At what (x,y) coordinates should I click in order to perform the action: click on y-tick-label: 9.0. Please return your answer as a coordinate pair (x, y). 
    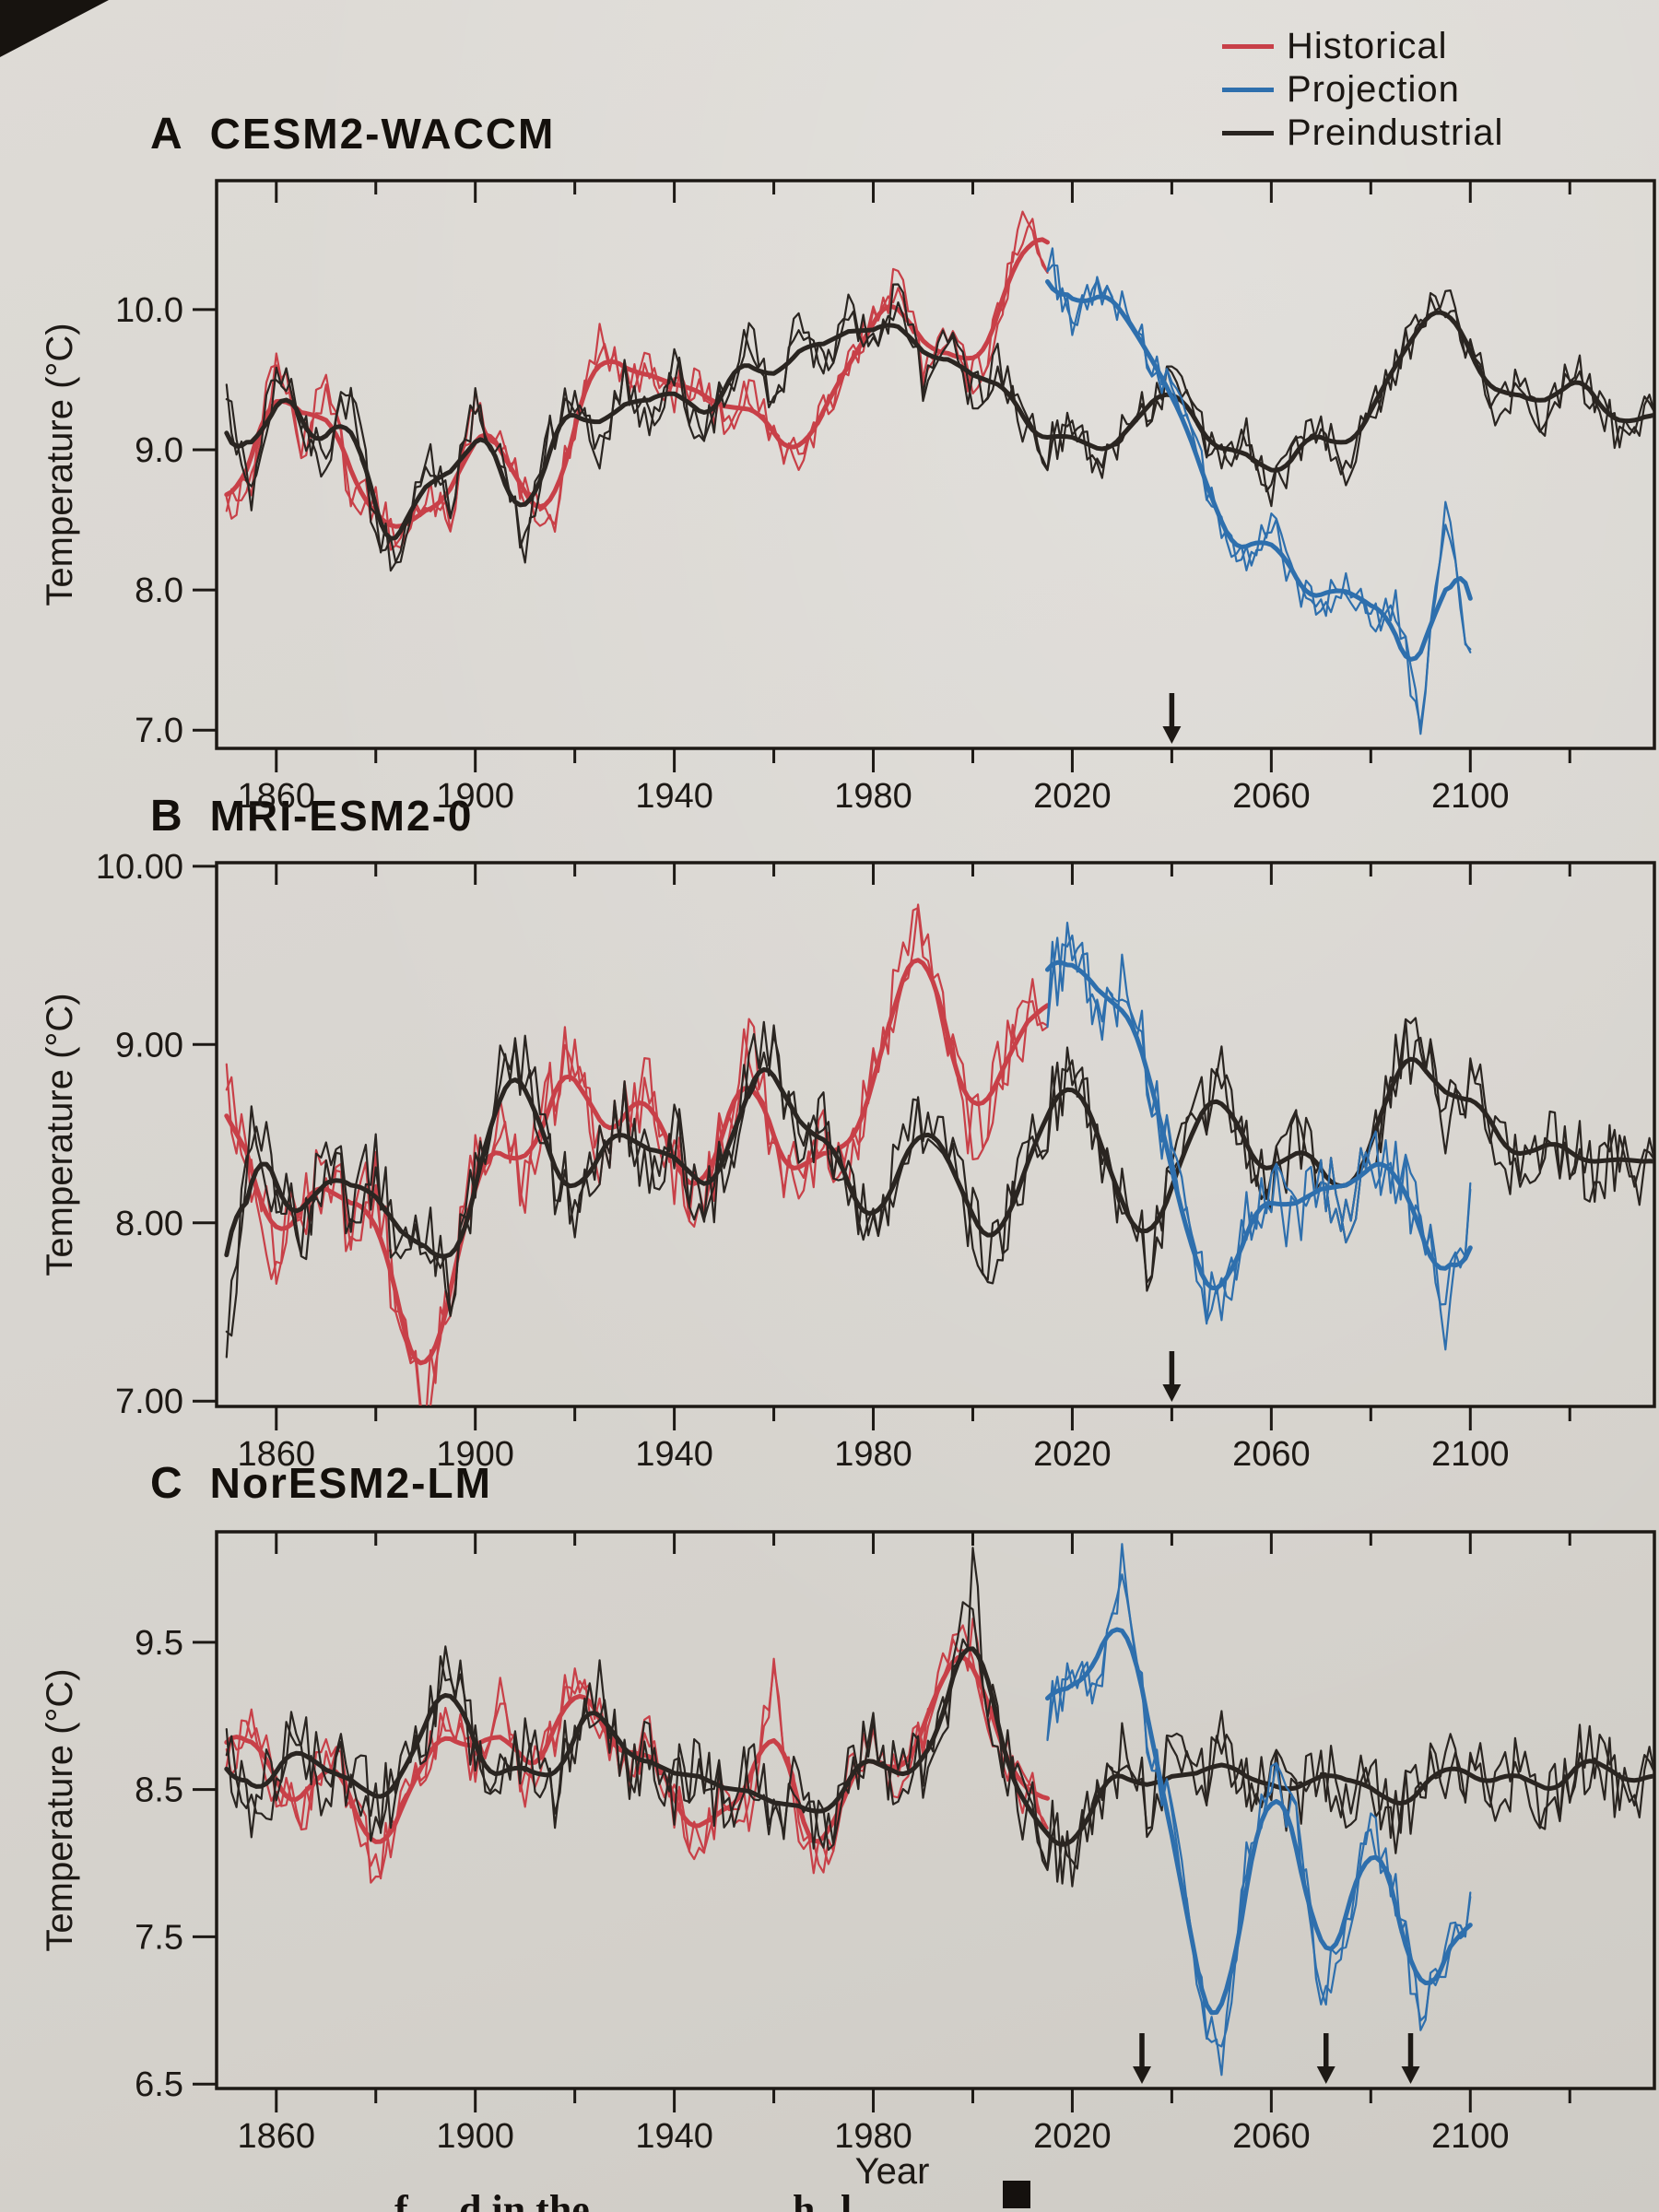
    Looking at the image, I should click on (159, 450).